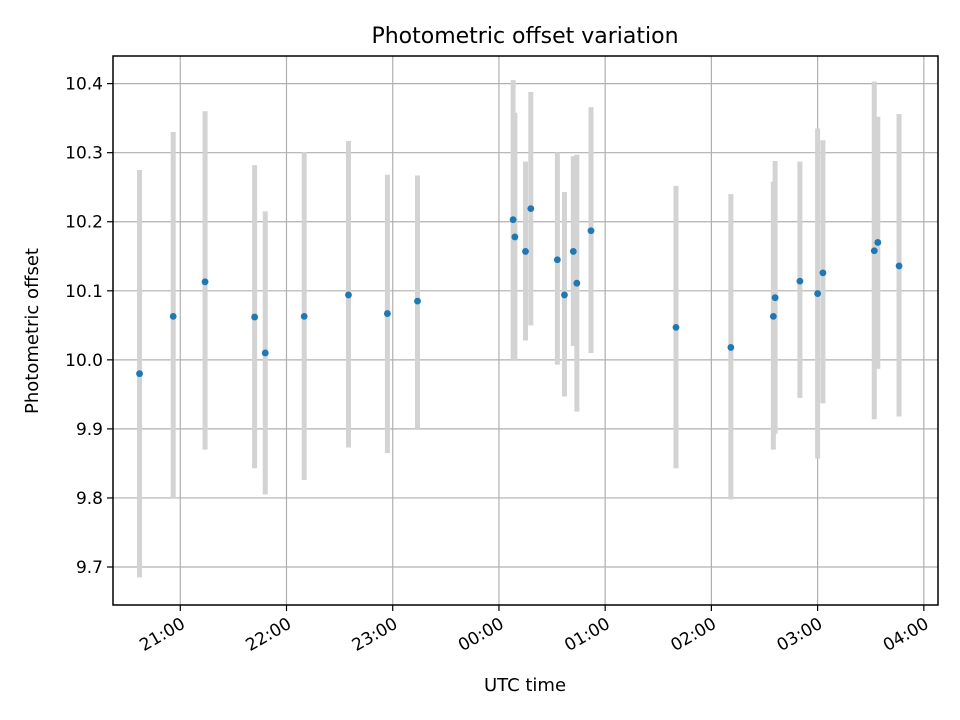  What do you see at coordinates (269, 635) in the screenshot?
I see `x-tick-label: 22:00` at bounding box center [269, 635].